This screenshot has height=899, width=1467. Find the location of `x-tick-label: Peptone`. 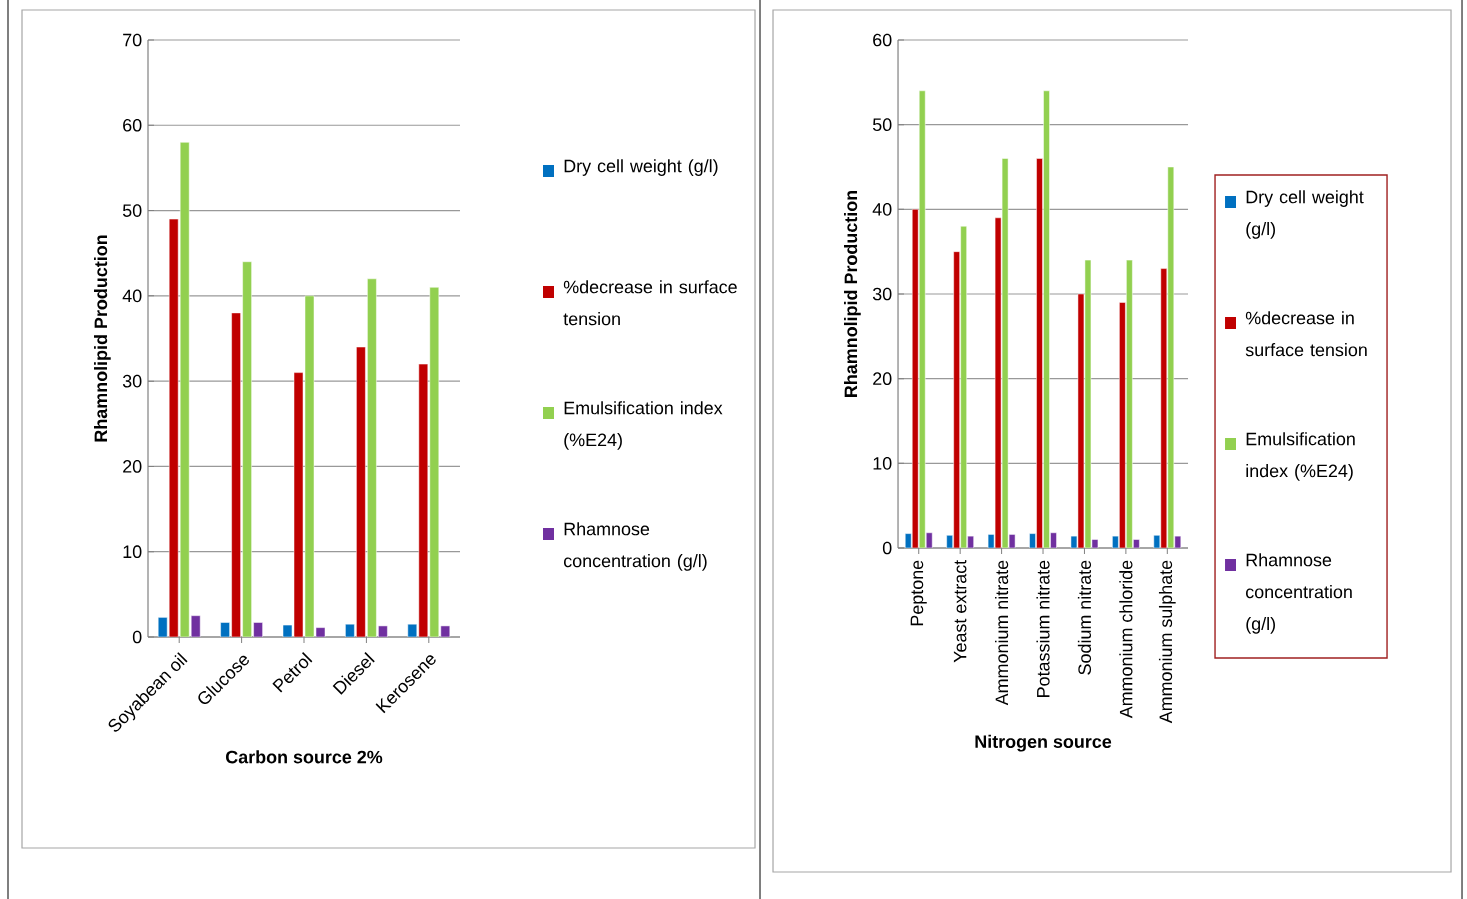

x-tick-label: Peptone is located at coordinates (918, 593).